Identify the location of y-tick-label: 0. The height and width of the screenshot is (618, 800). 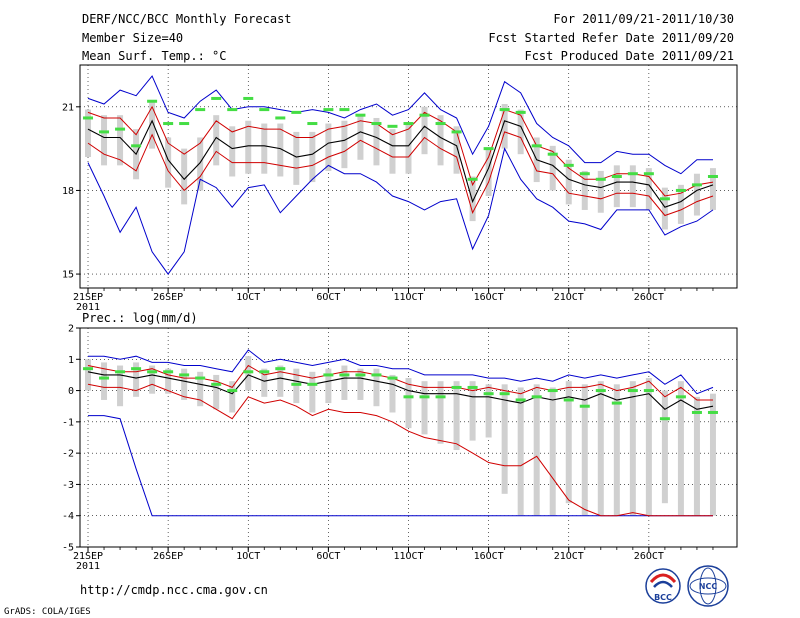
(71, 391).